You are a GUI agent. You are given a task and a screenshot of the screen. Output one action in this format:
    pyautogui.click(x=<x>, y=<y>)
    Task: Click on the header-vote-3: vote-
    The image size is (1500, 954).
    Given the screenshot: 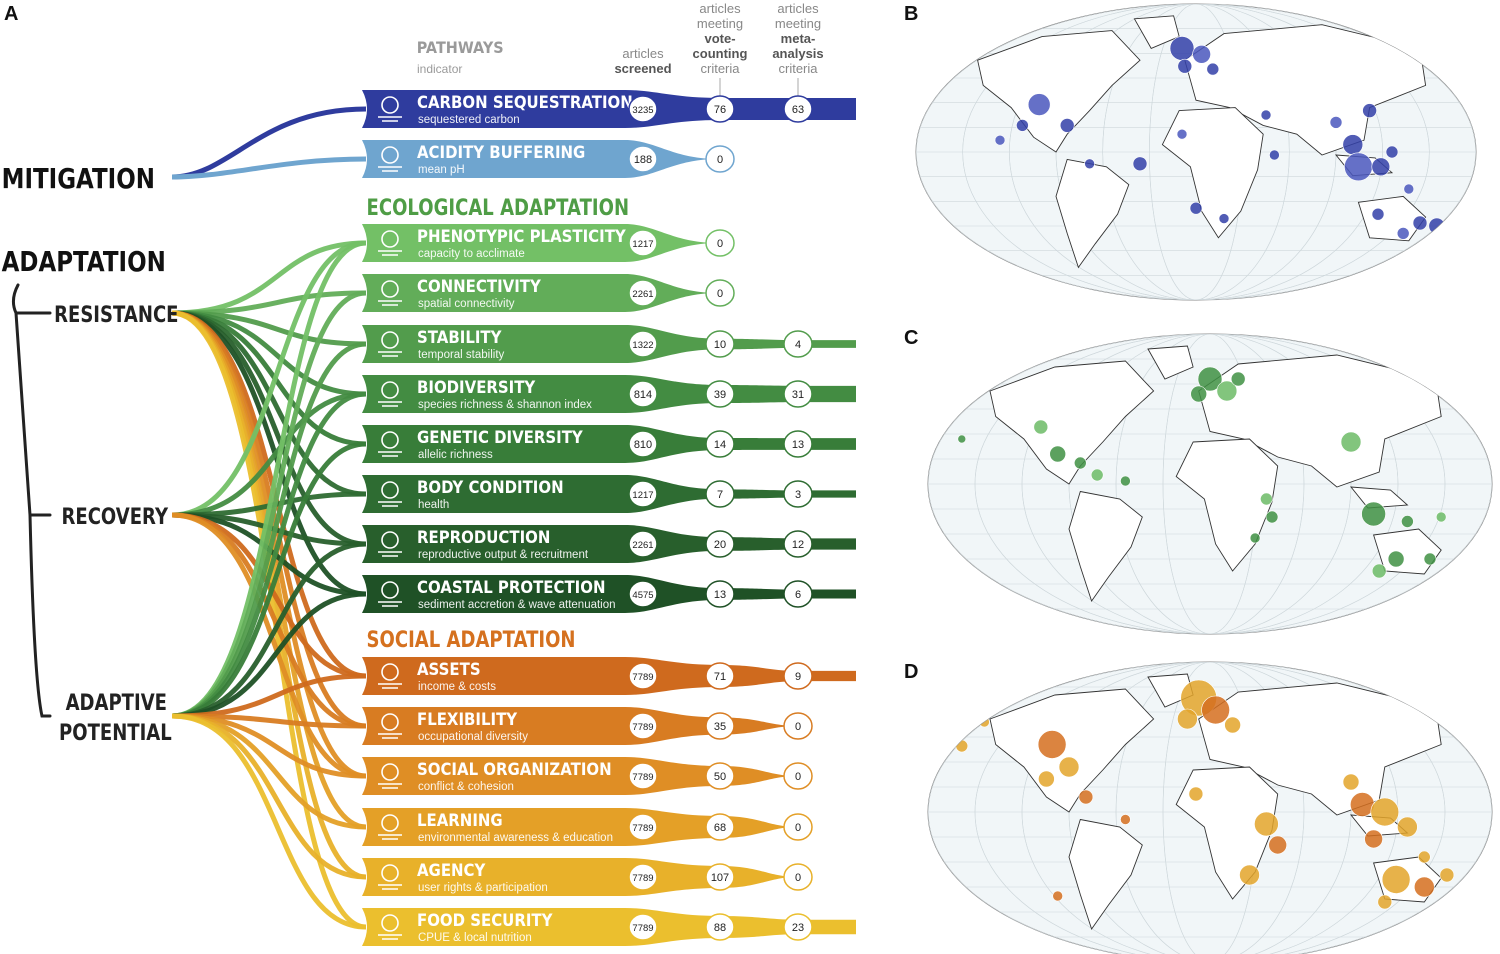 What is the action you would take?
    pyautogui.click(x=719, y=38)
    